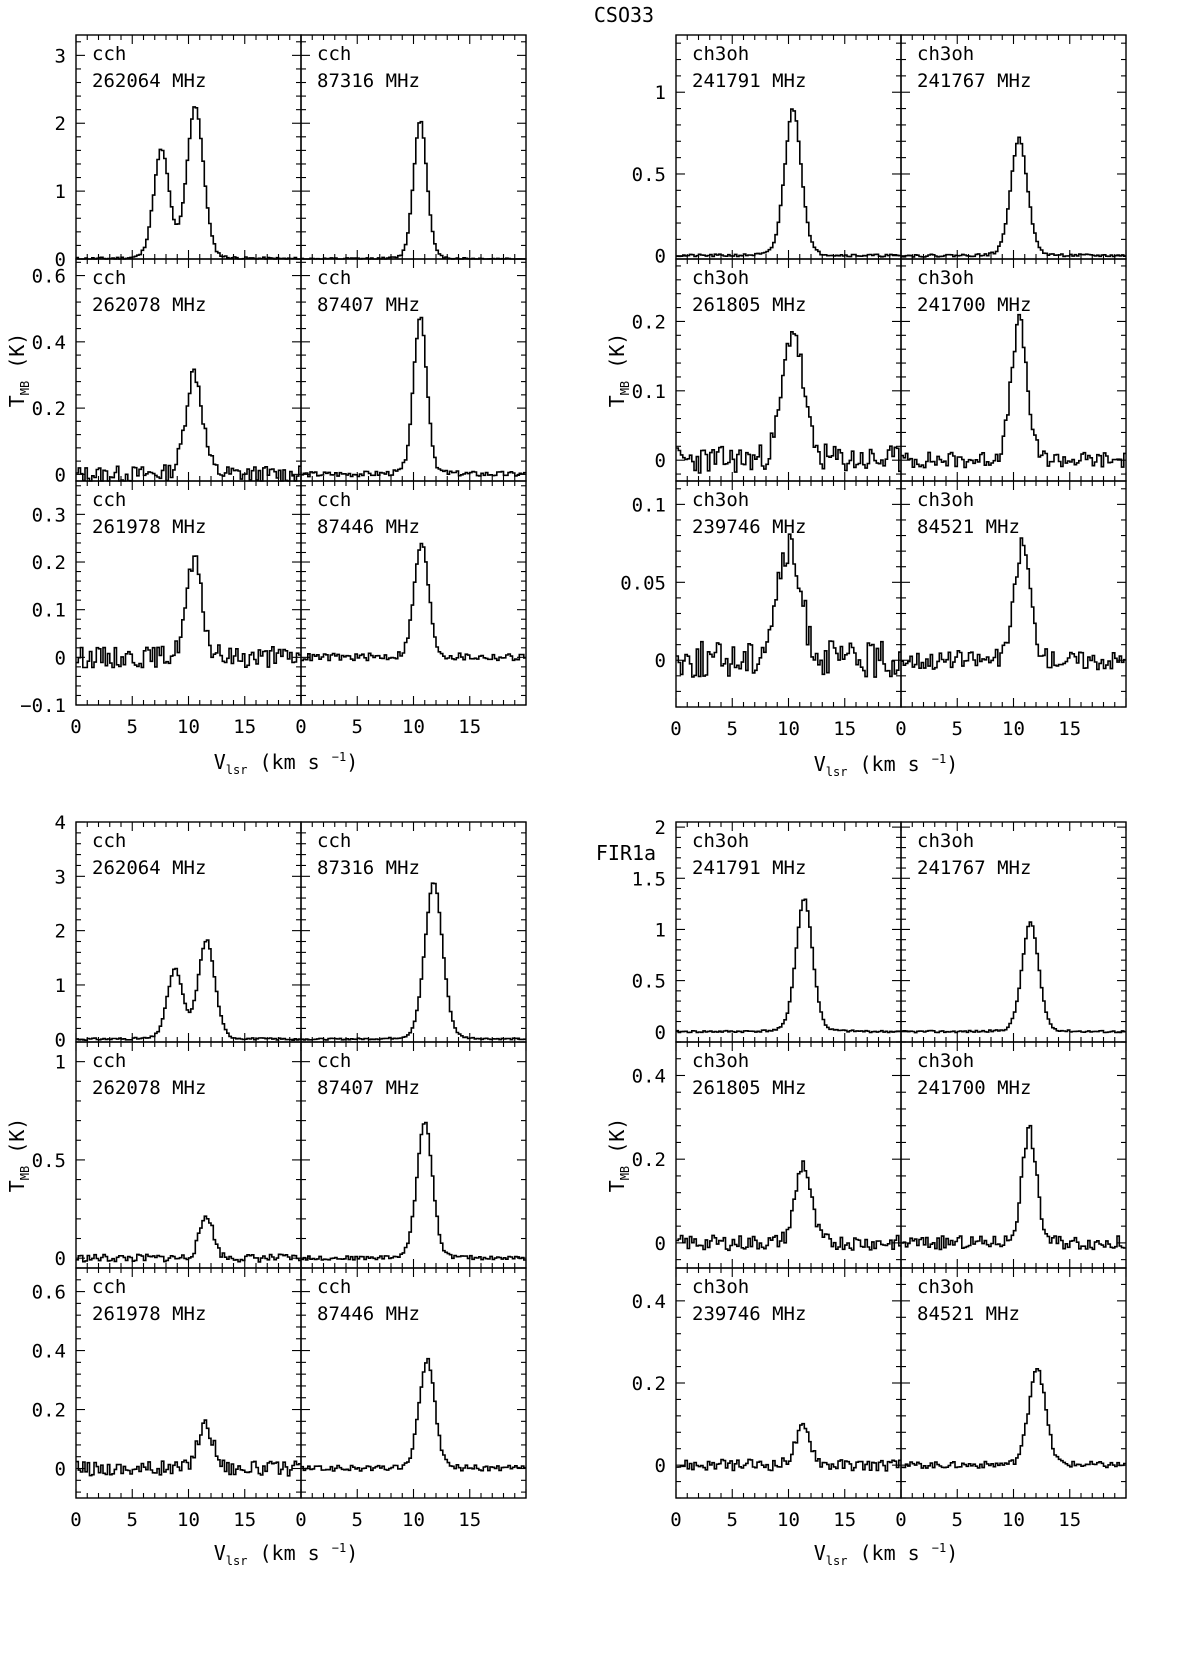  I want to click on spectrum-panel: 0 0.5 1 cch 262078 MHz, so click(167, 1155).